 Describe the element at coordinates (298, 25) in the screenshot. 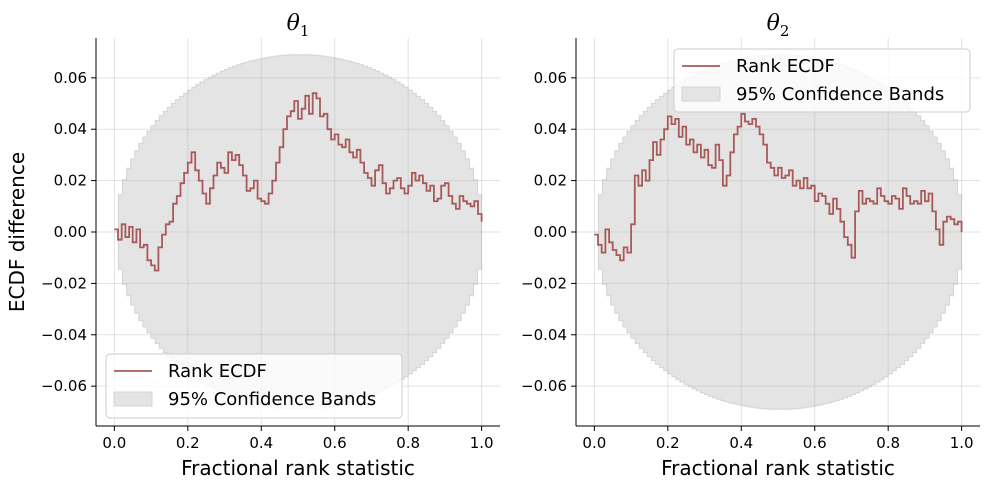

I see `panel-title: θ1` at that location.